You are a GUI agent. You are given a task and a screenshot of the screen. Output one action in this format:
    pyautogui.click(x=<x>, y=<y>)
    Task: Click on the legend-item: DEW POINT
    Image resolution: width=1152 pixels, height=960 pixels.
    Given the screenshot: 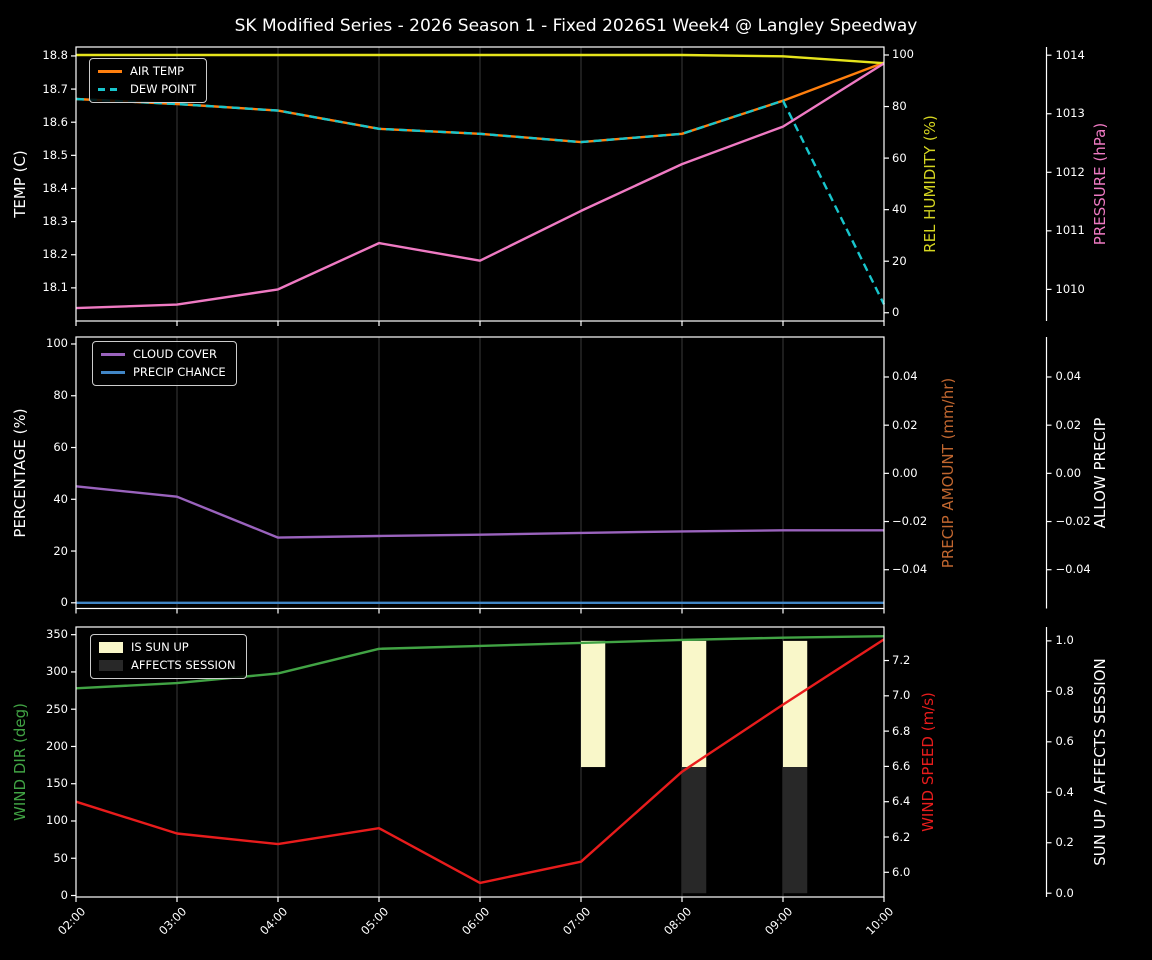 What is the action you would take?
    pyautogui.click(x=147, y=89)
    